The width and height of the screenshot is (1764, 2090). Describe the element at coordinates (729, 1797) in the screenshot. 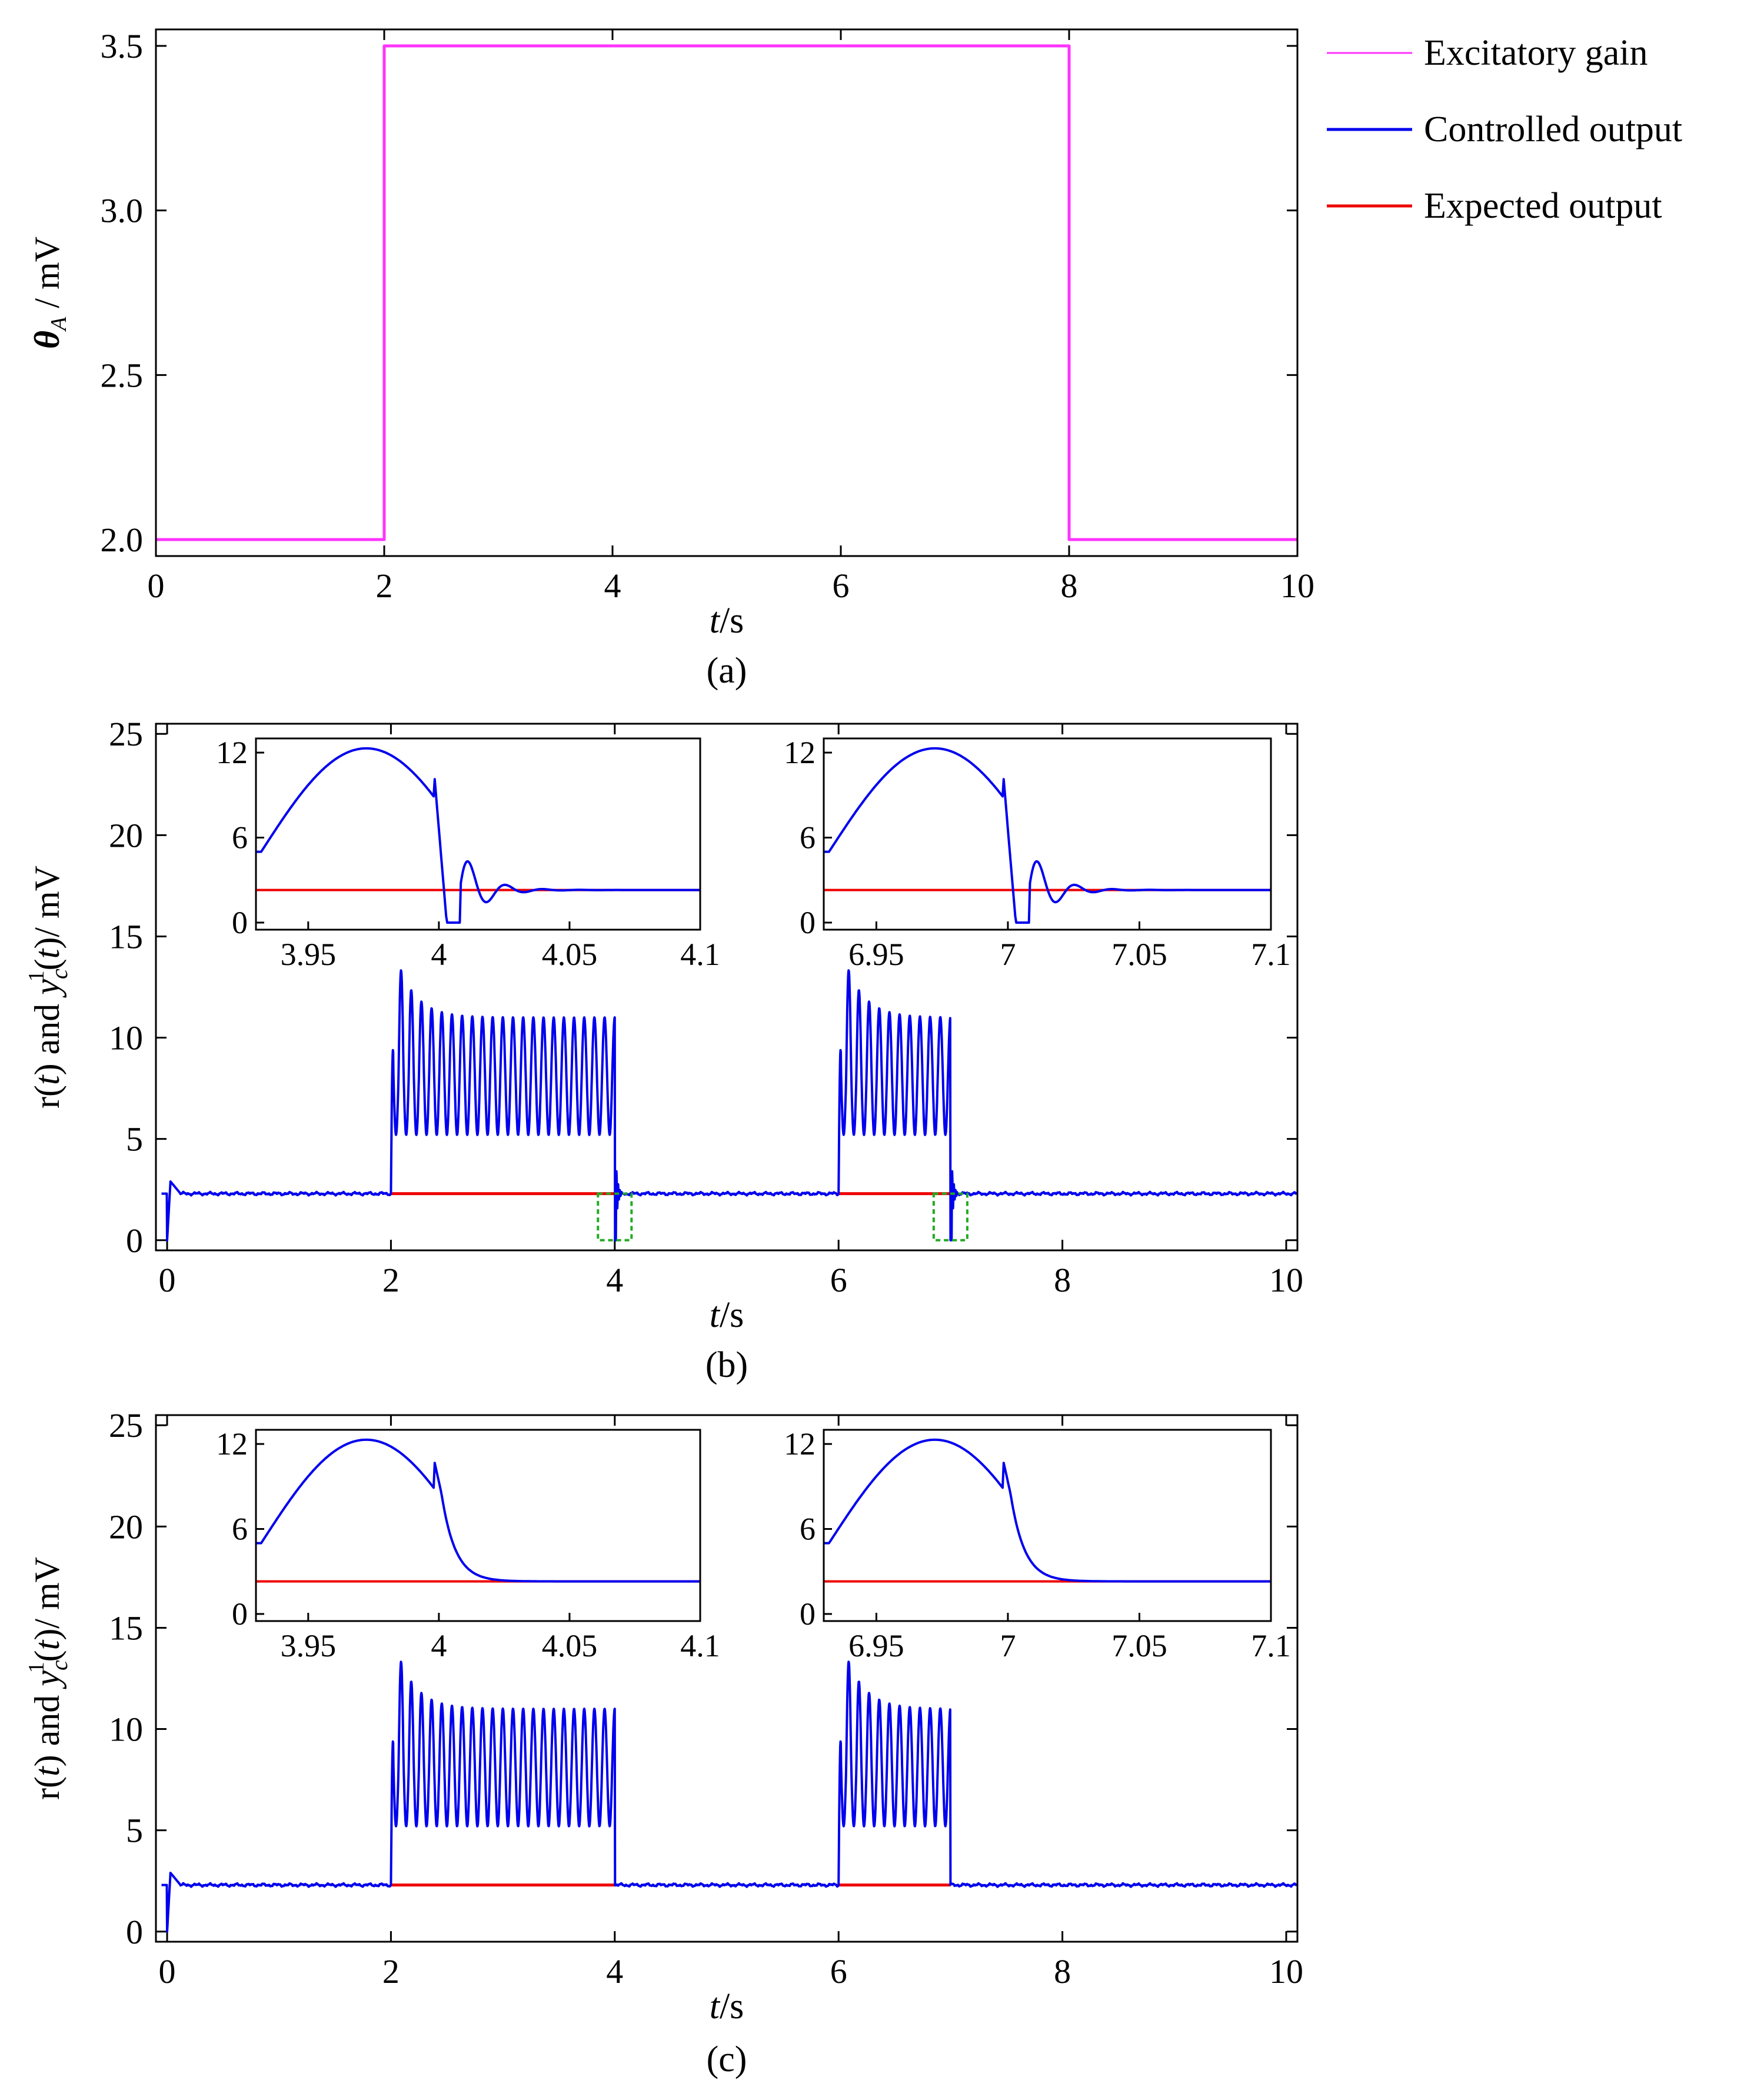

I see `series-controlled-output` at that location.